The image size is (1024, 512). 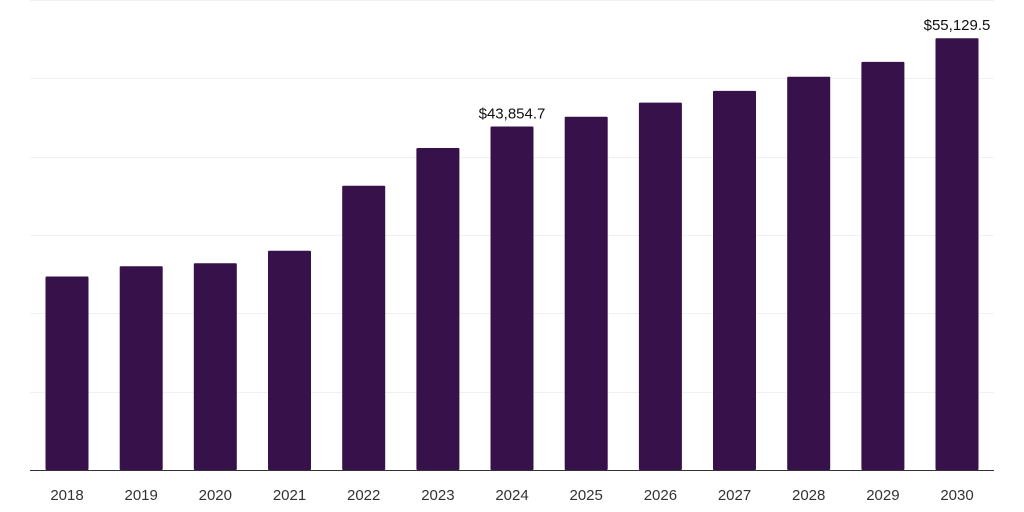 I want to click on x-tick-label-2025: 2025, so click(x=586, y=495).